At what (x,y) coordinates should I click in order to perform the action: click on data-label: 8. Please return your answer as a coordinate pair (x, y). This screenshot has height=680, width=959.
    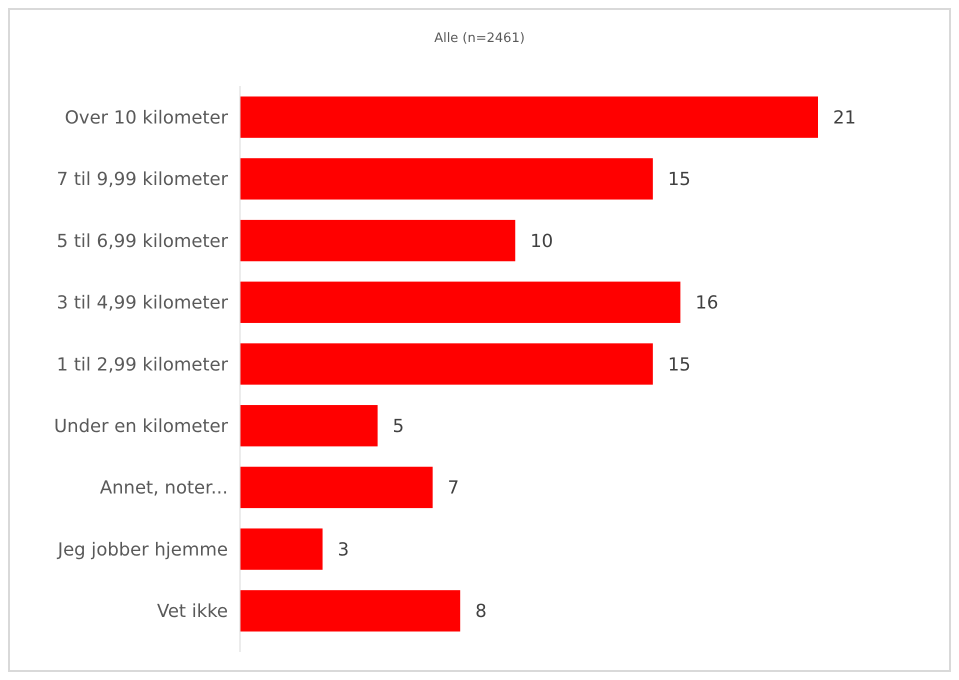
    Looking at the image, I should click on (481, 611).